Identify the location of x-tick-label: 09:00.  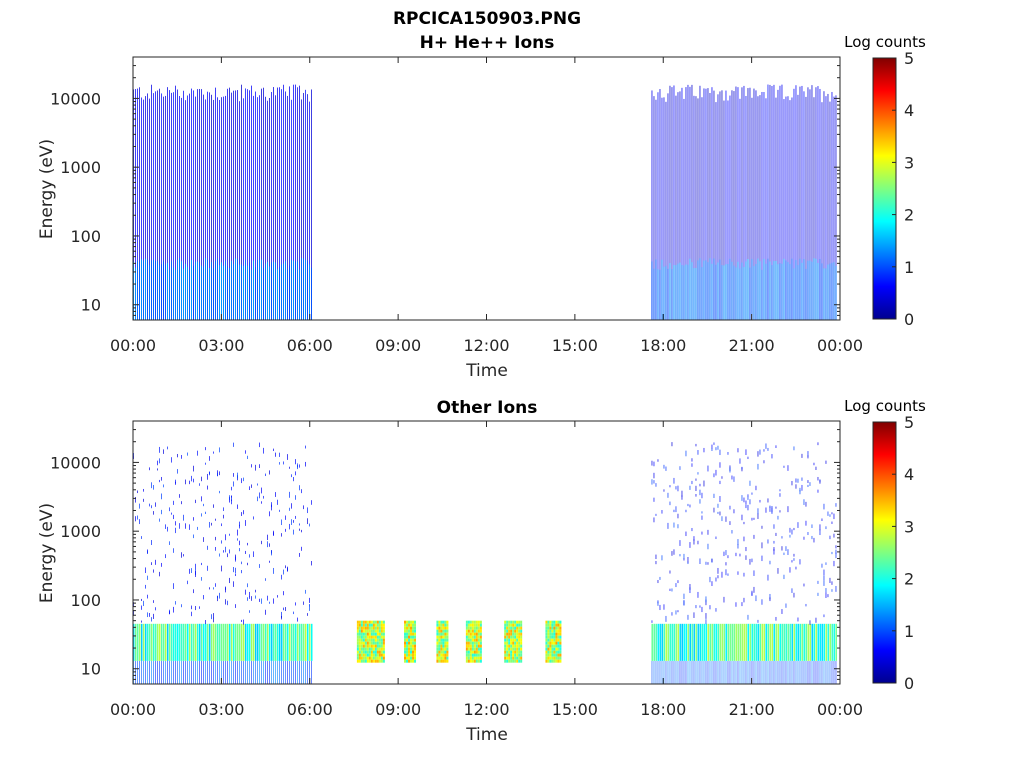
(398, 345).